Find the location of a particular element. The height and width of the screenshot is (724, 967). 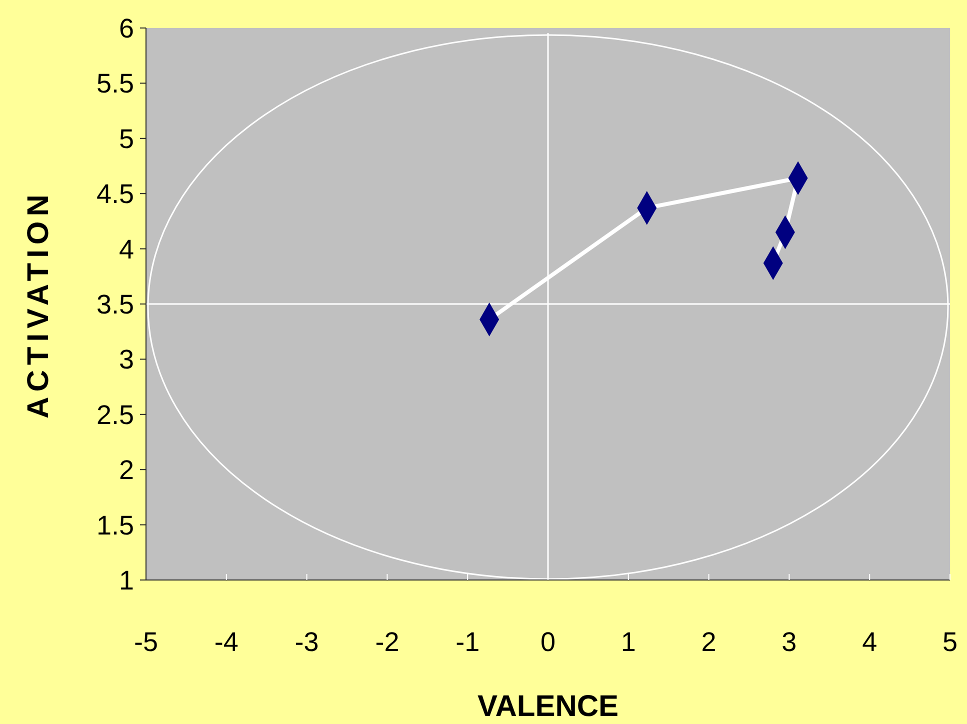

y-tick-label: 6 is located at coordinates (126, 28).